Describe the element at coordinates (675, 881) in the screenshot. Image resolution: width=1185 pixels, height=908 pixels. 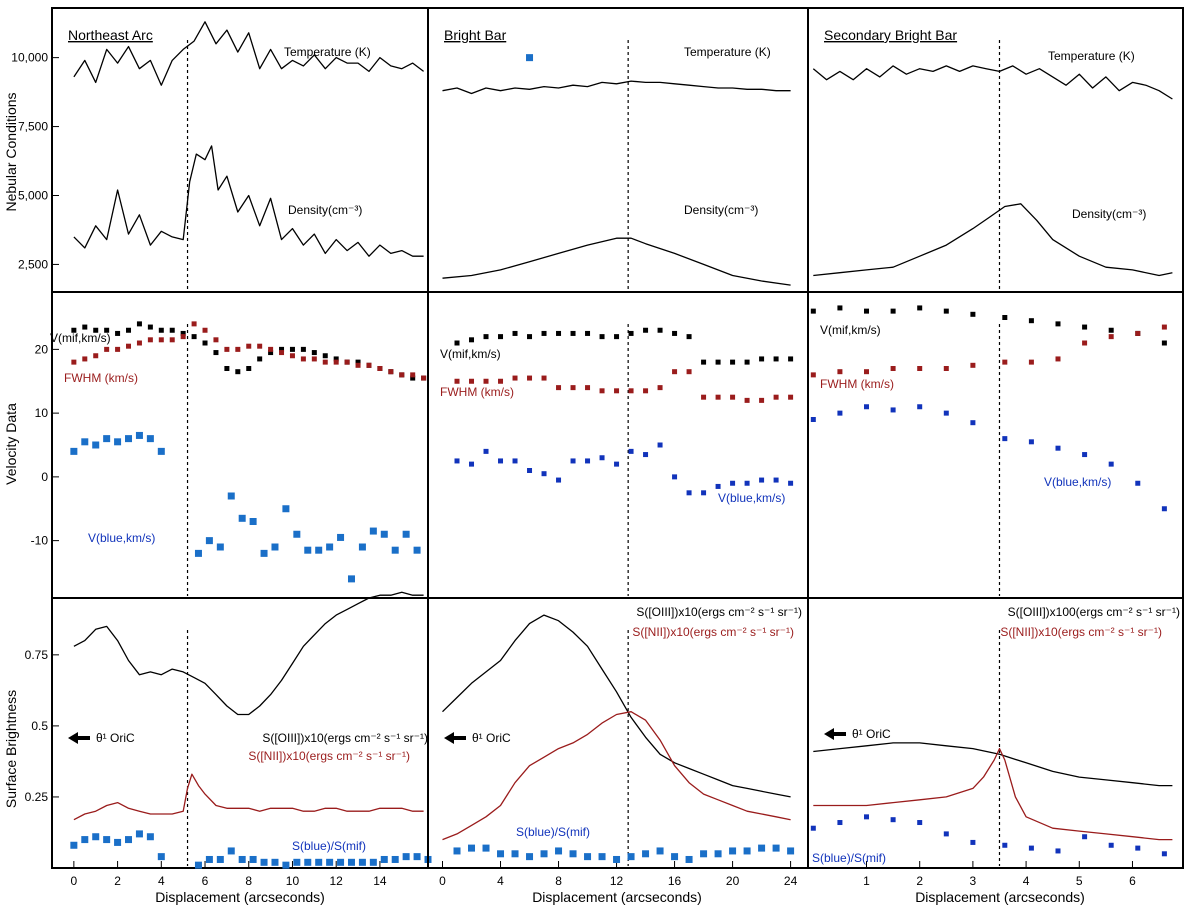
I see `x-tick-label: 16` at that location.